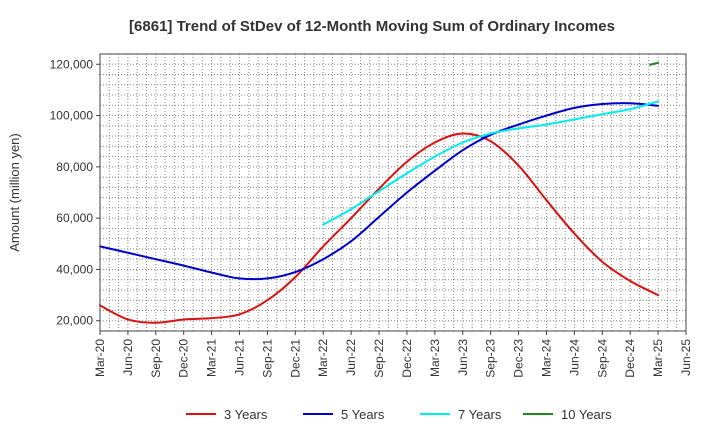  I want to click on x-tick-label: Dec-23, so click(519, 358).